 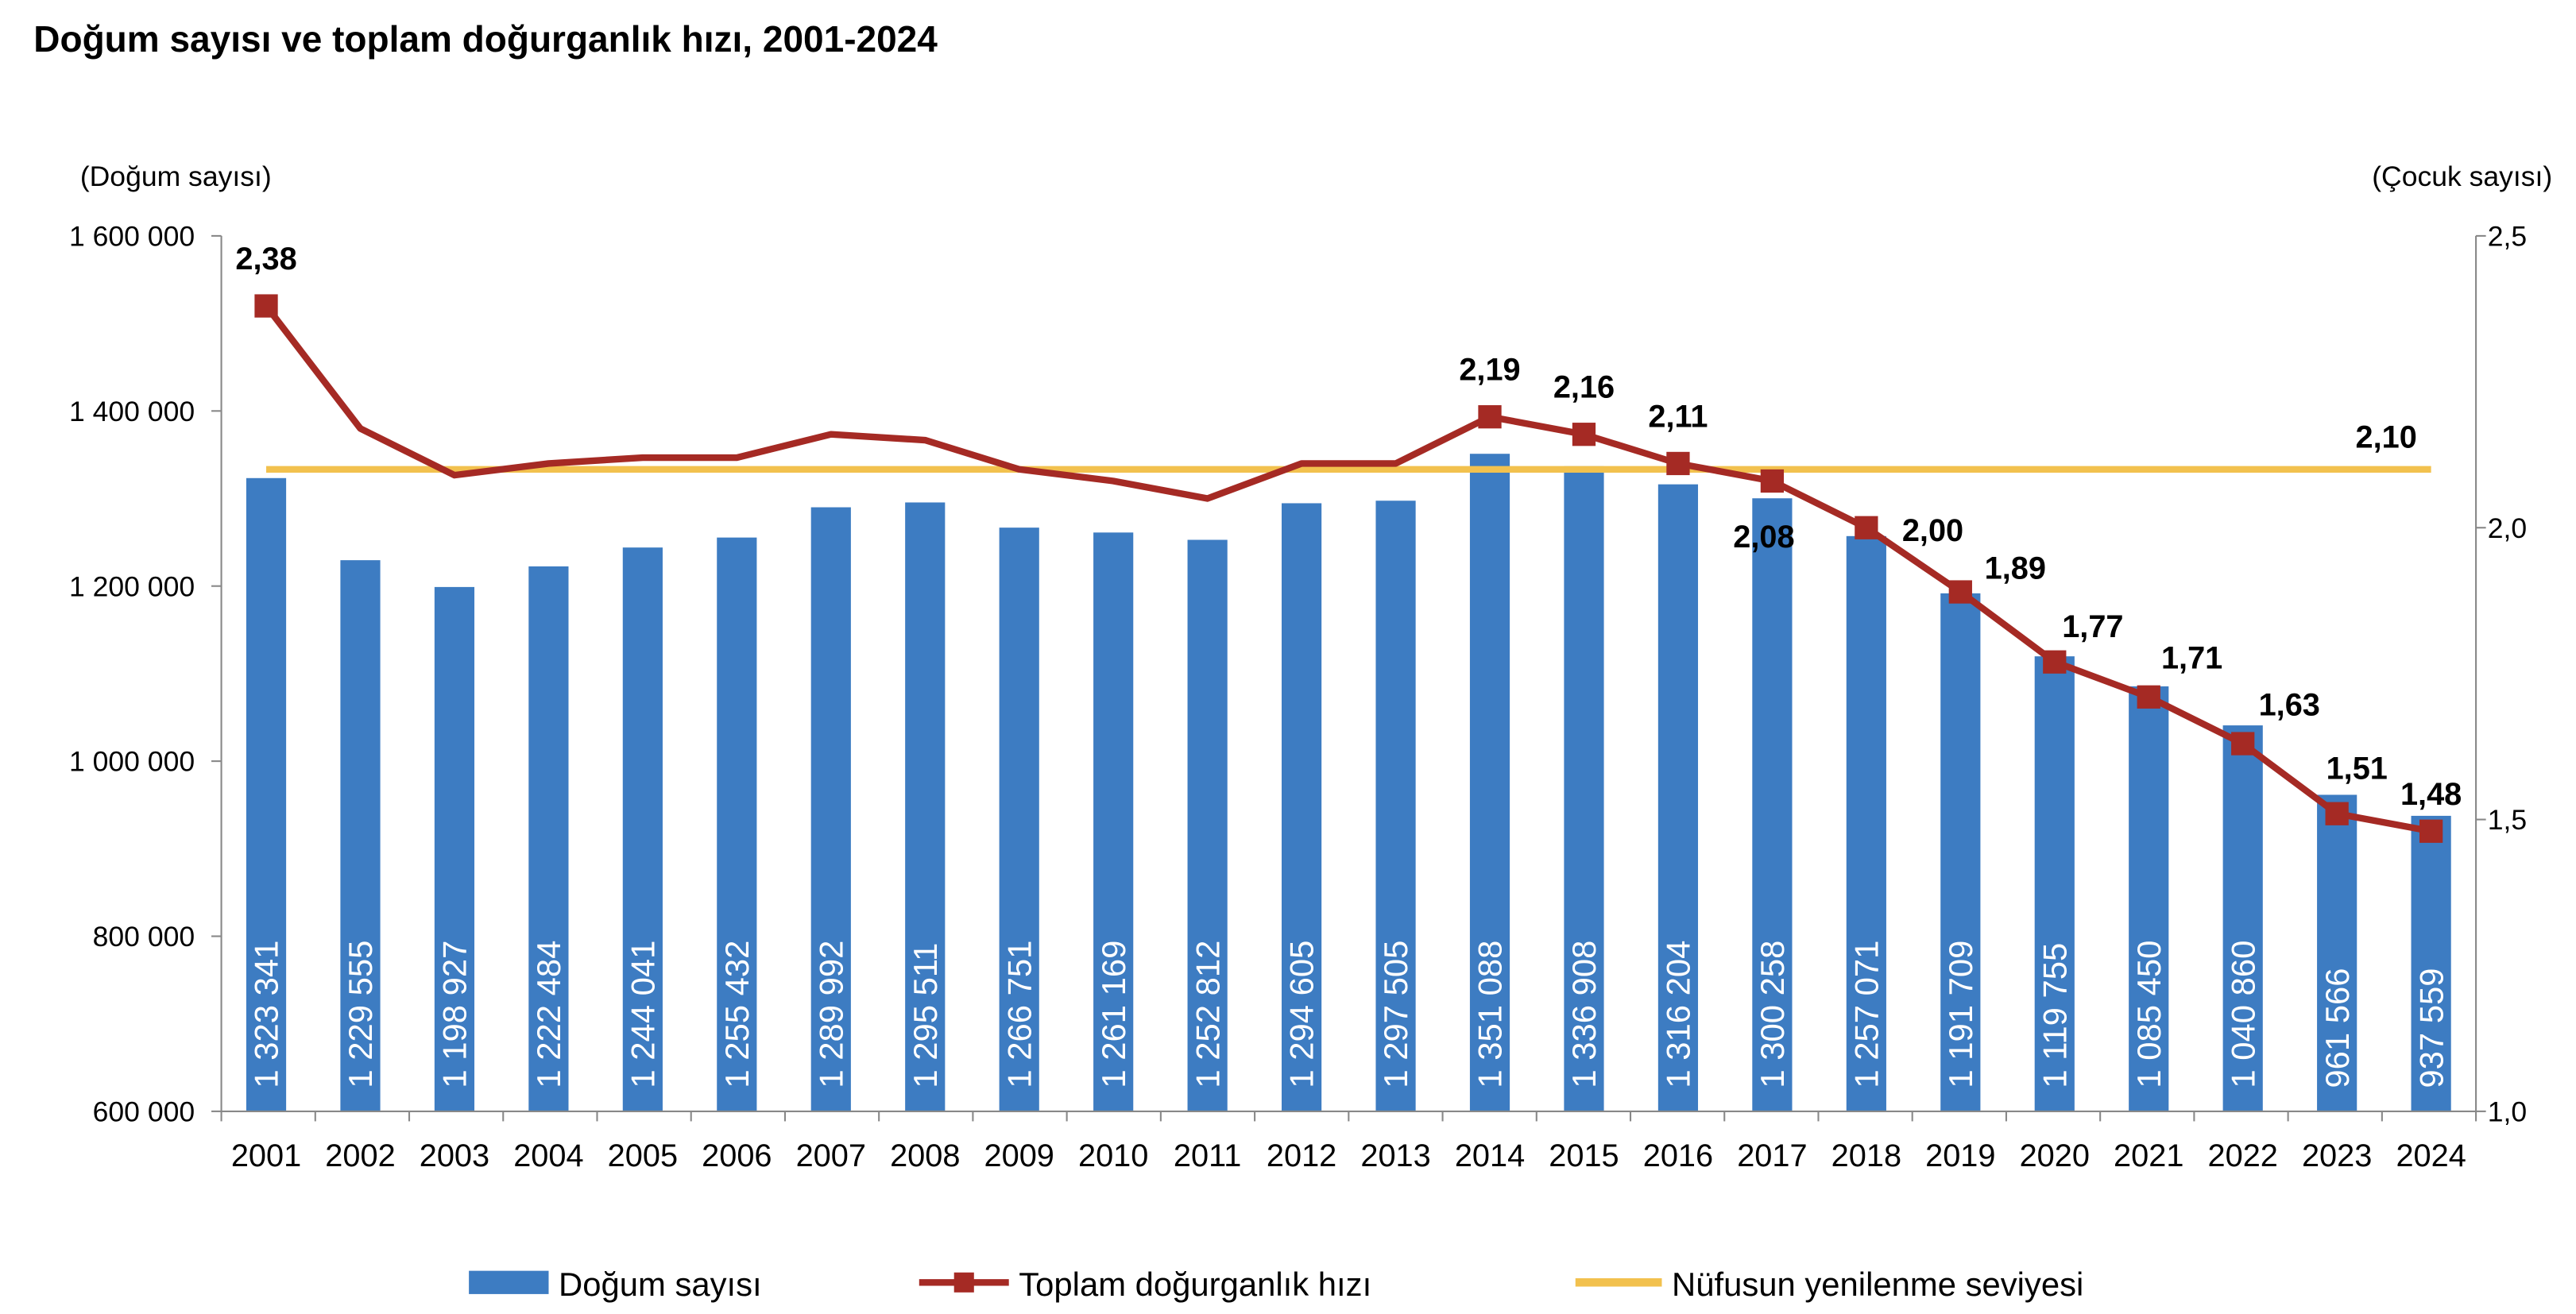 What do you see at coordinates (925, 807) in the screenshot?
I see `bar-2008` at bounding box center [925, 807].